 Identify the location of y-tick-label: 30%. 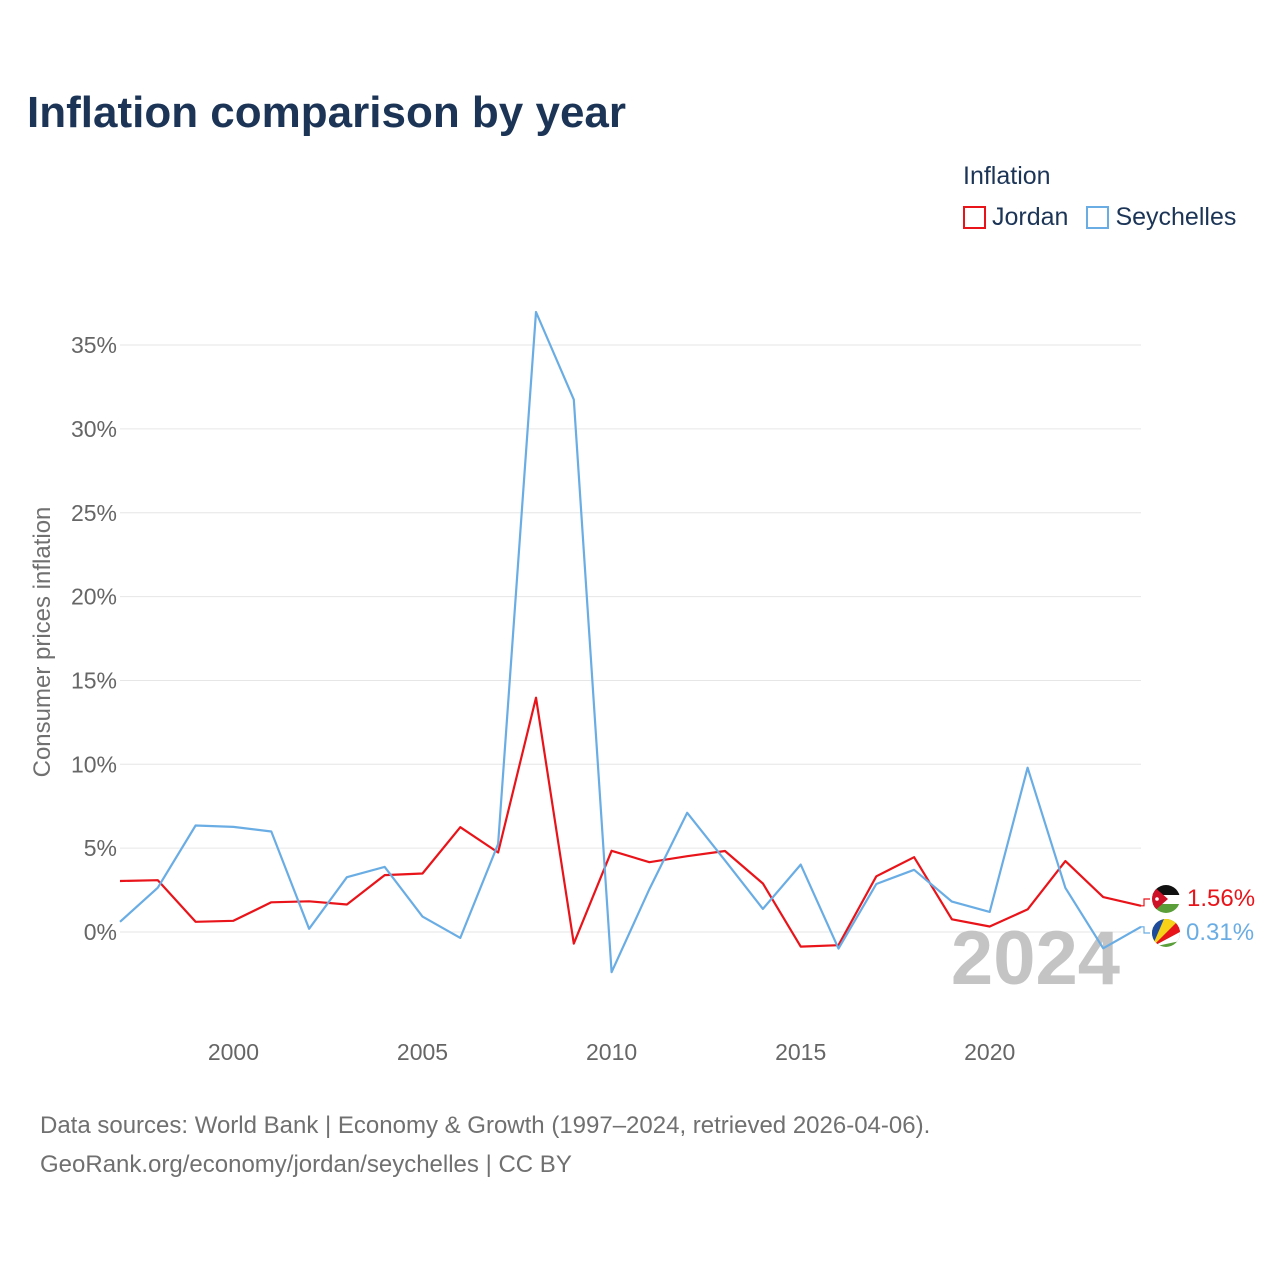
(94, 429).